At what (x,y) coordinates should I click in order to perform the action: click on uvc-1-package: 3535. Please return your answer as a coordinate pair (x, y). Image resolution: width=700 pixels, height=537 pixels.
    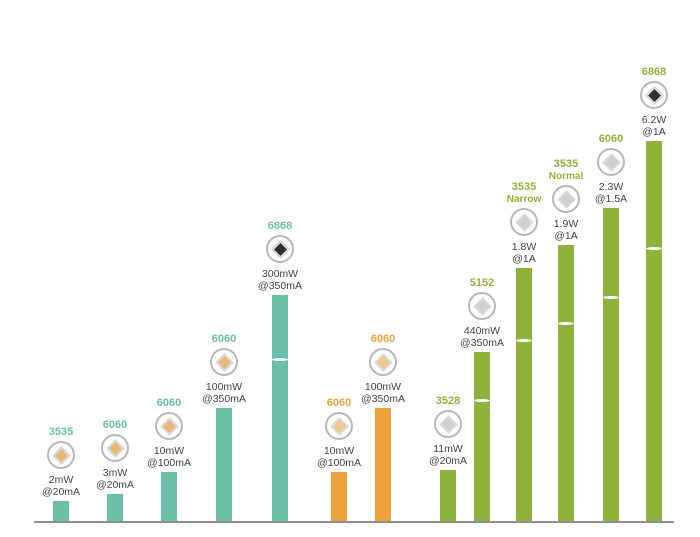
    Looking at the image, I should click on (61, 432).